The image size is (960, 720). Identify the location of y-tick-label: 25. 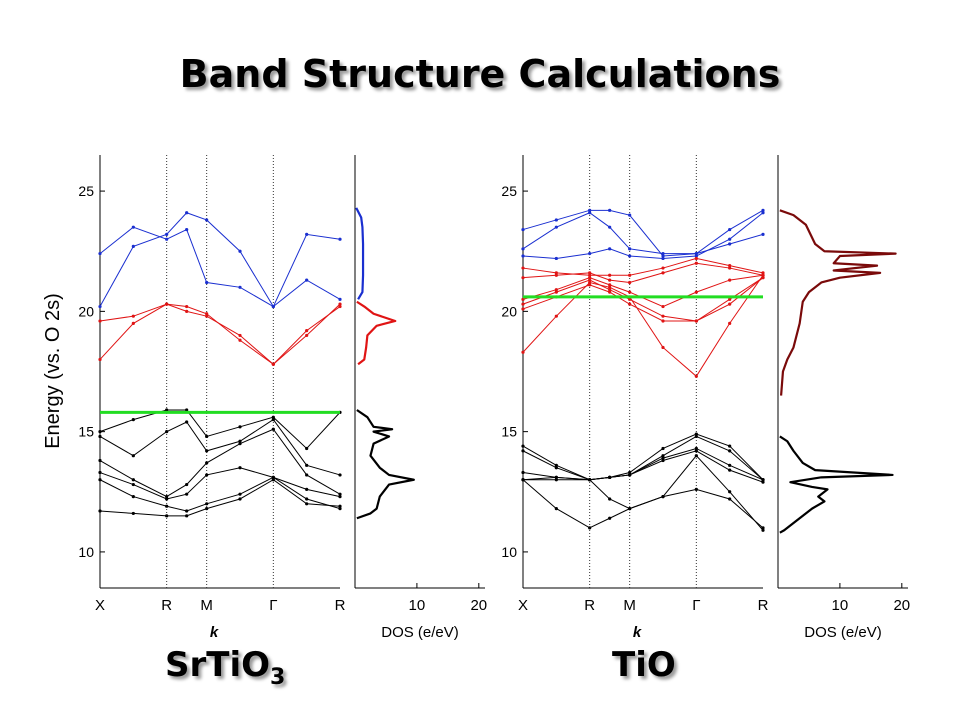
(509, 191).